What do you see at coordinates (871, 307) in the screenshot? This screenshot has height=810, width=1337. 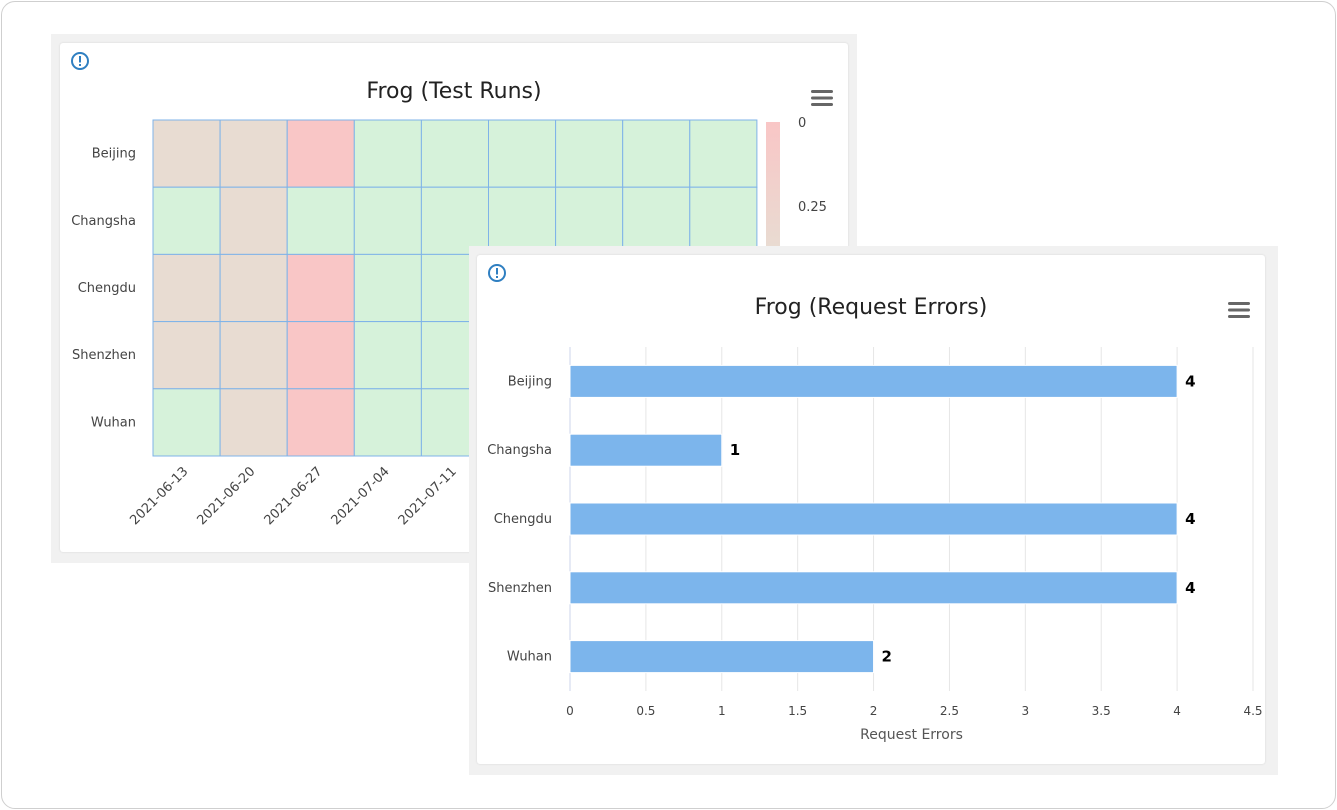 I see `bar-chart-title: Frog (Request Errors)` at bounding box center [871, 307].